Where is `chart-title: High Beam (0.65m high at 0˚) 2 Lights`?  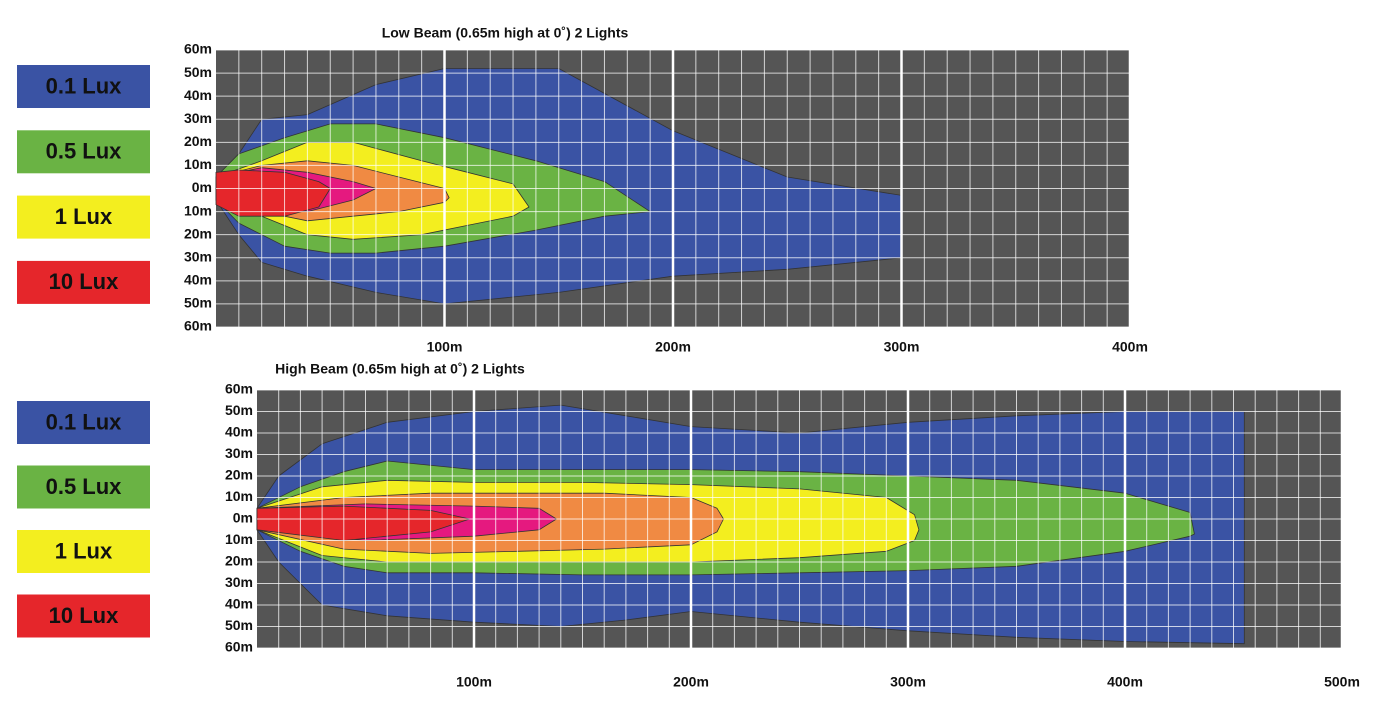 chart-title: High Beam (0.65m high at 0˚) 2 Lights is located at coordinates (400, 369).